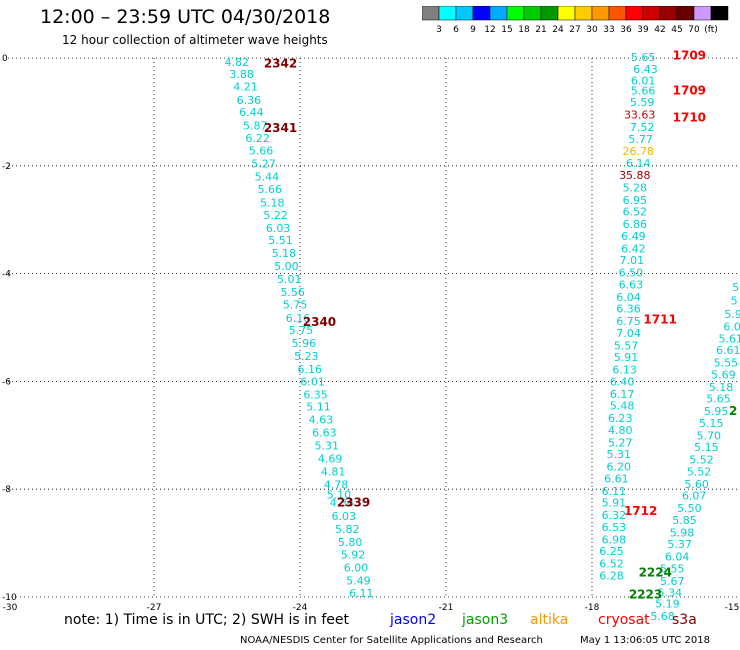 The image size is (740, 650). Describe the element at coordinates (251, 112) in the screenshot. I see `swh-value: 6.44` at that location.